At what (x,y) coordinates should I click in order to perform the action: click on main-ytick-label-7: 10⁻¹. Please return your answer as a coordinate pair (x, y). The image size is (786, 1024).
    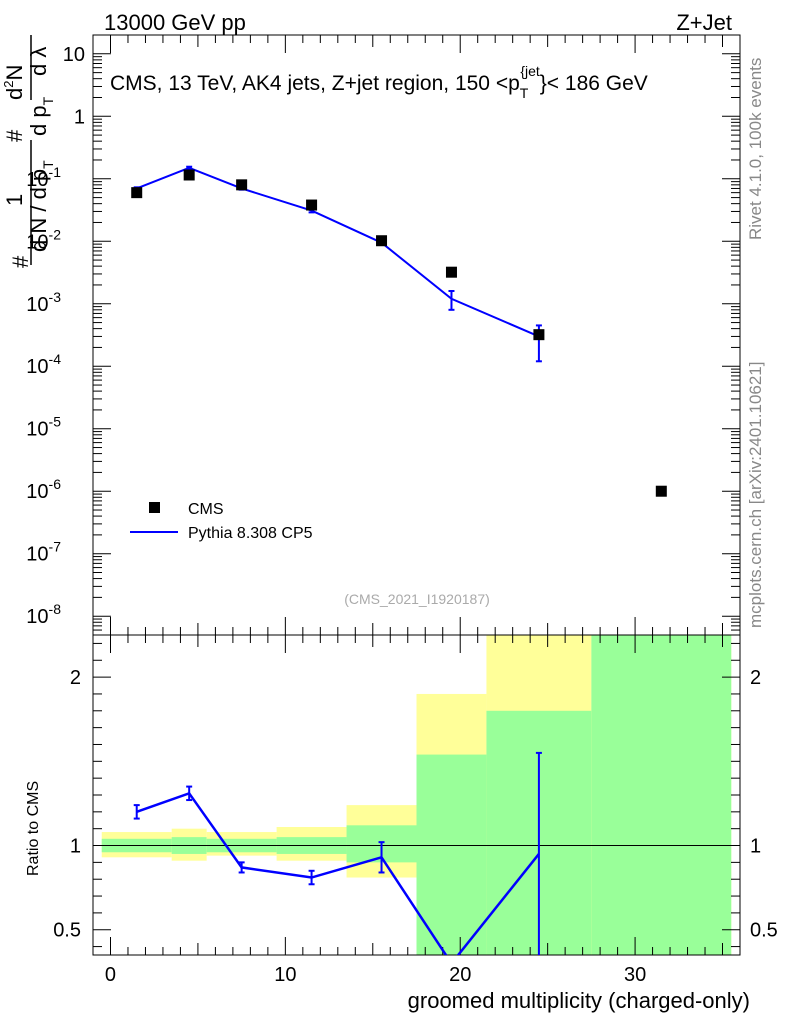
    Looking at the image, I should click on (43, 177).